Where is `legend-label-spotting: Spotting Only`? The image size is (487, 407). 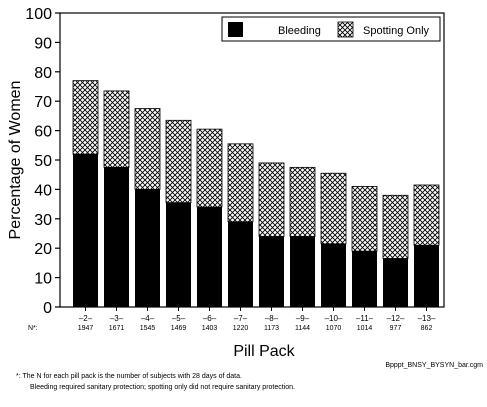 legend-label-spotting: Spotting Only is located at coordinates (396, 31).